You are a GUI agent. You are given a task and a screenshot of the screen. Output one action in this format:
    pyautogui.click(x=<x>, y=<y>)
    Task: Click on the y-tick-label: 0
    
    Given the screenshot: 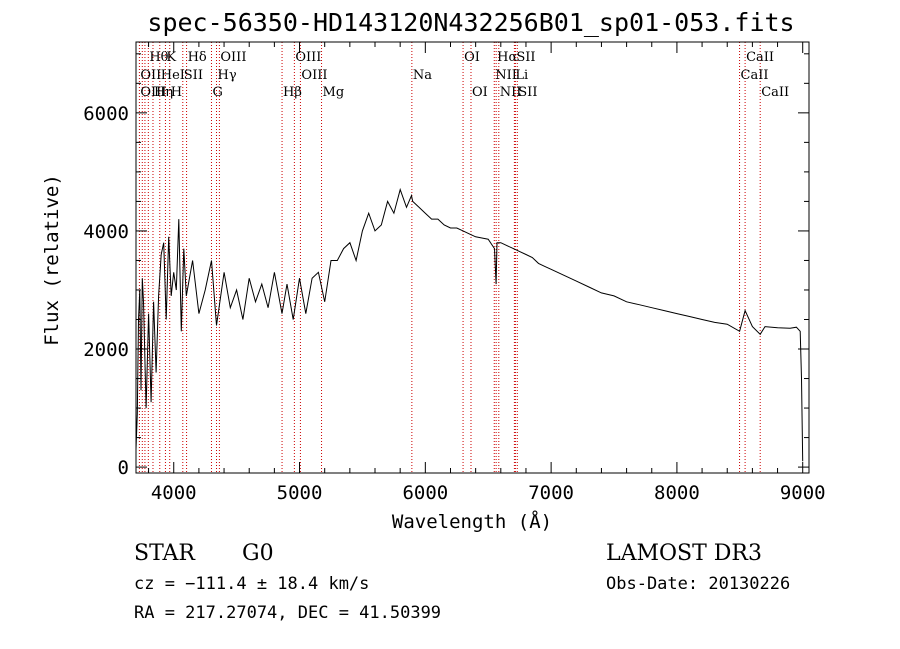 What is the action you would take?
    pyautogui.click(x=123, y=468)
    